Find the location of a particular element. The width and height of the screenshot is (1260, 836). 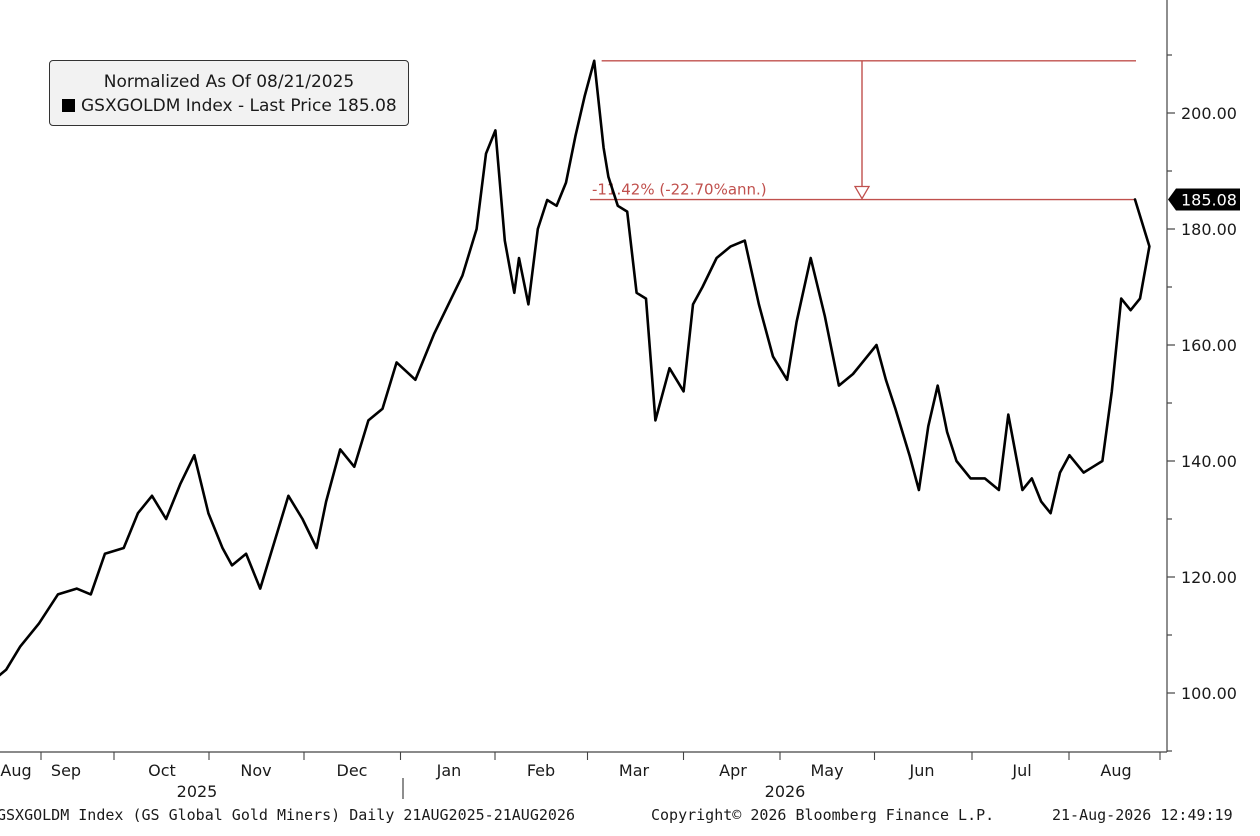

footer-copyright: Copyright© 2026 Bloomberg Finance L.P. is located at coordinates (823, 815).